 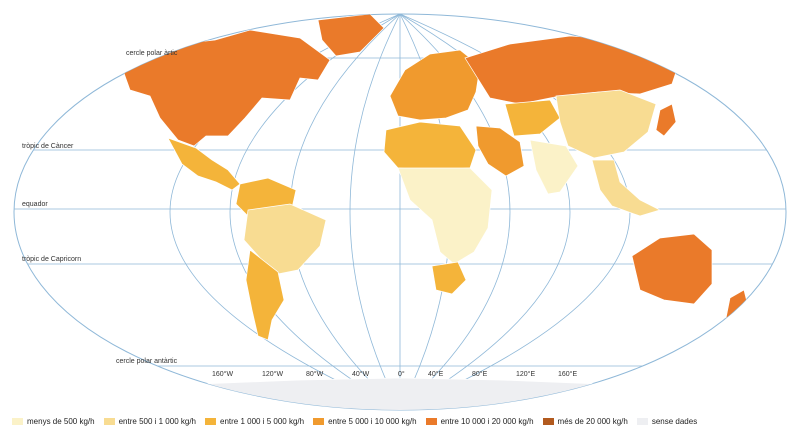 I want to click on lon-label: 40°W, so click(x=361, y=374).